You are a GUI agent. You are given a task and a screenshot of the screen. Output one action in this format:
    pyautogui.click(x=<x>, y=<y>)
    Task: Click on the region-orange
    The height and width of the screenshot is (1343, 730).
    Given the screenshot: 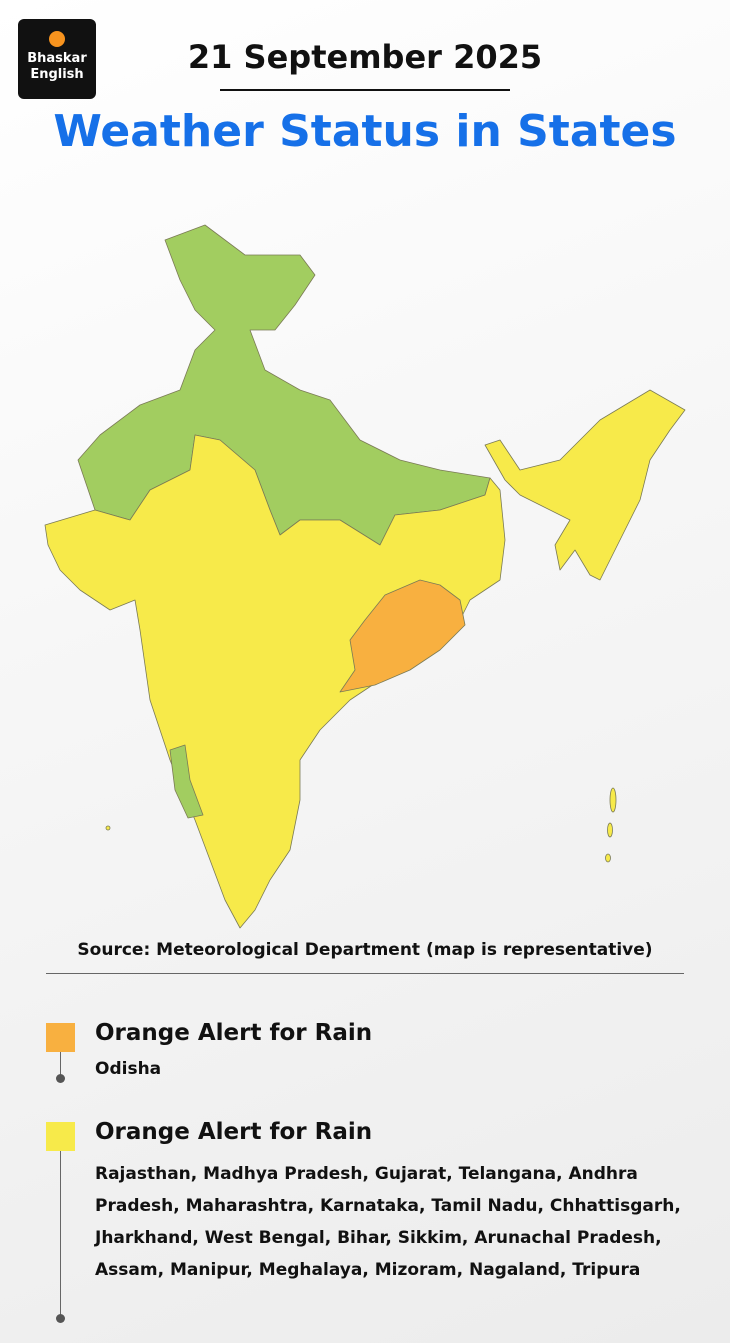 What is the action you would take?
    pyautogui.click(x=402, y=636)
    